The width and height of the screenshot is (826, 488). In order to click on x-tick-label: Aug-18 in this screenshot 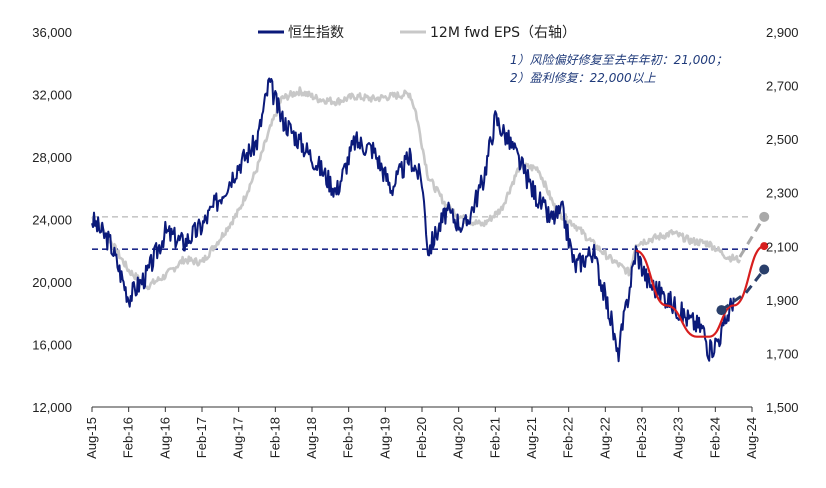, I will do `click(311, 438)`.